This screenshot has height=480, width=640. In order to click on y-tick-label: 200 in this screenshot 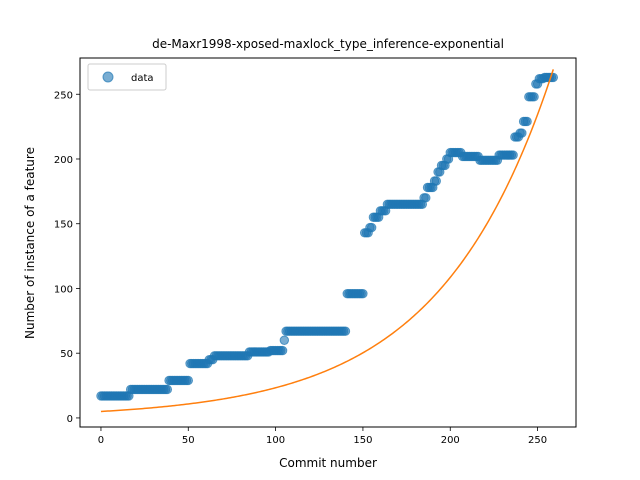, I will do `click(63, 160)`.